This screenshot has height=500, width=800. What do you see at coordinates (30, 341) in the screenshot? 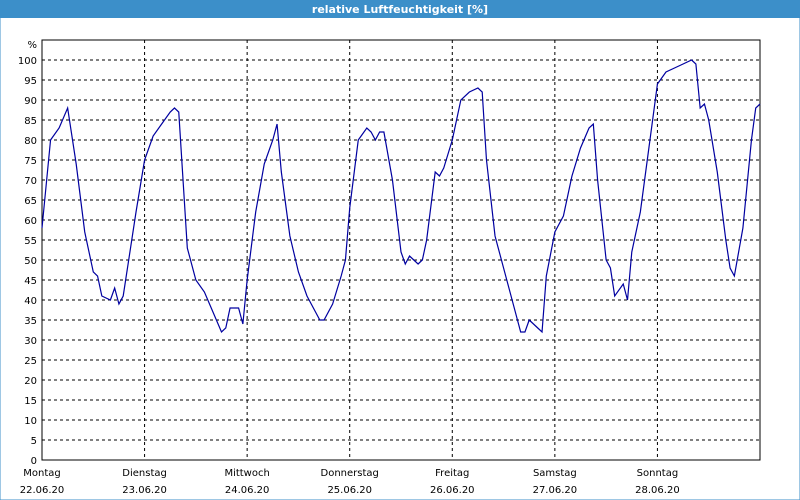
I see `y-tick-label: 30` at bounding box center [30, 341].